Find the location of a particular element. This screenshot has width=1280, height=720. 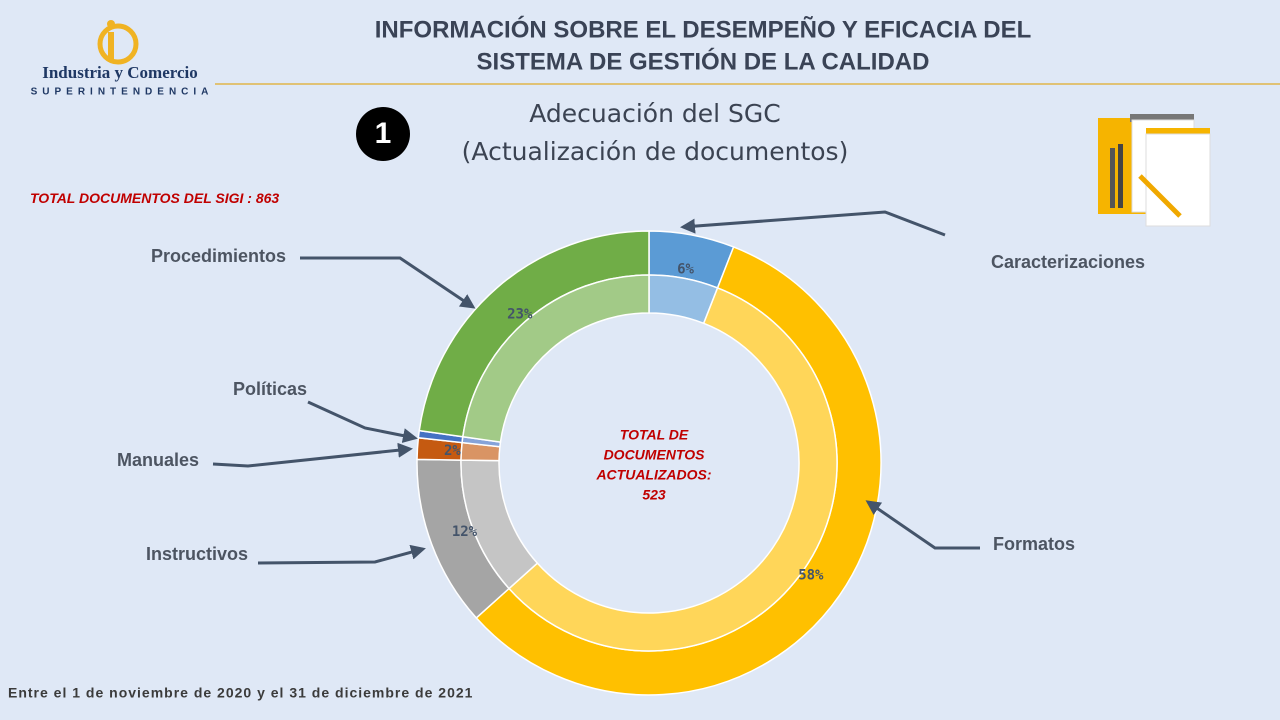

data-label: 58% is located at coordinates (811, 575).